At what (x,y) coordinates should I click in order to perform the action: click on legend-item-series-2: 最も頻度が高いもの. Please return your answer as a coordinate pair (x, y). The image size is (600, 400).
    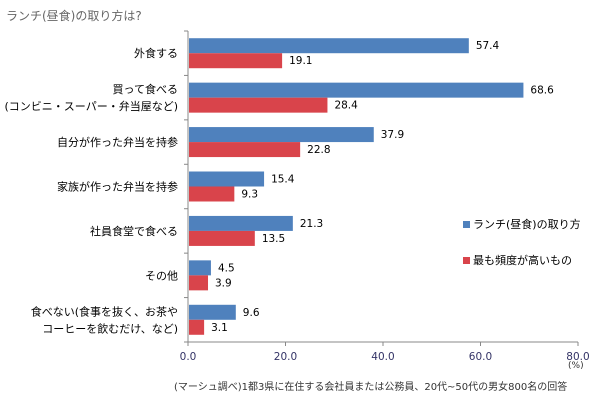
    Looking at the image, I should click on (517, 260).